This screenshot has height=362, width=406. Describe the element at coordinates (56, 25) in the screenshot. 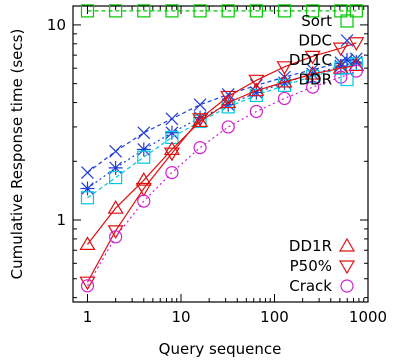

I see `y-tick-label: 10` at that location.